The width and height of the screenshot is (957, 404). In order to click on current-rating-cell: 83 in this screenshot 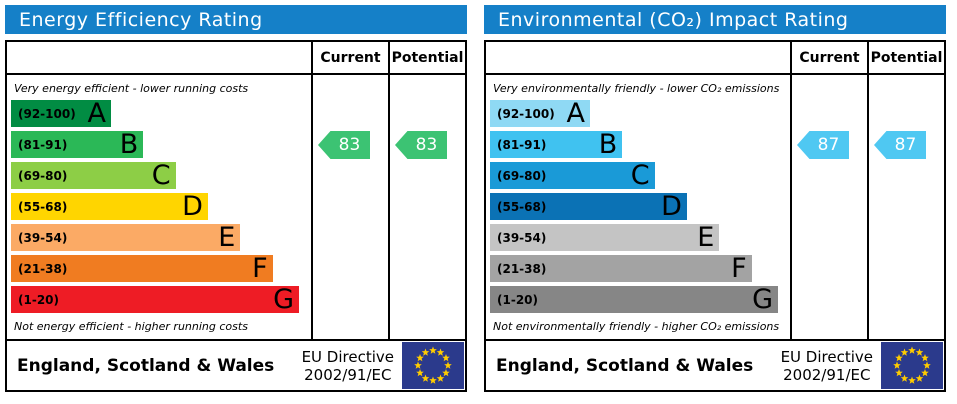, I will do `click(349, 207)`.